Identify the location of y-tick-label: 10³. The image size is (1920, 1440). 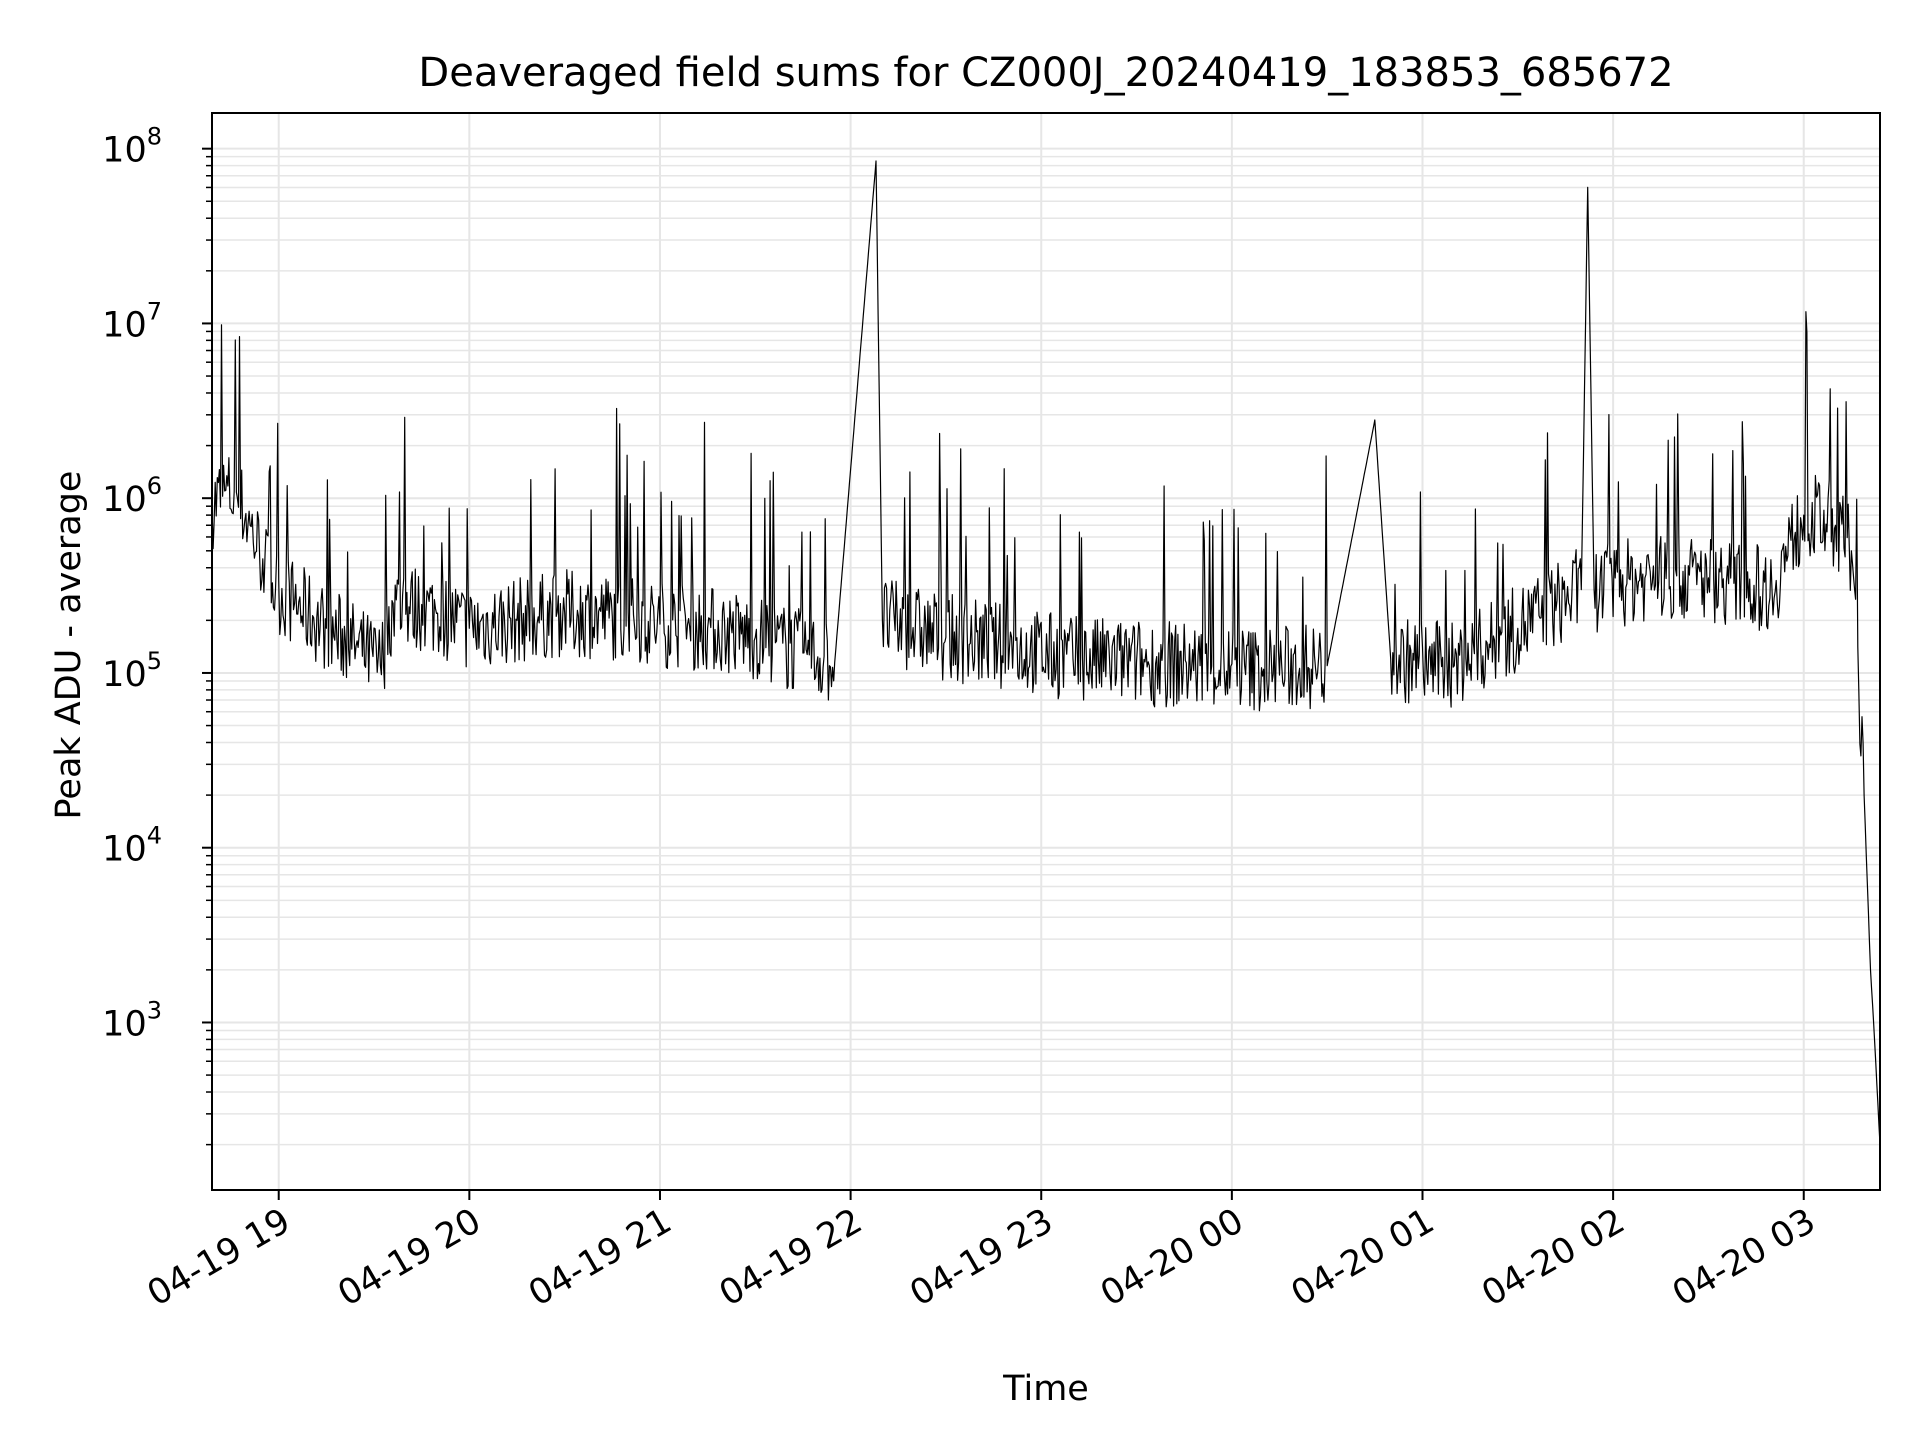
(132, 1020).